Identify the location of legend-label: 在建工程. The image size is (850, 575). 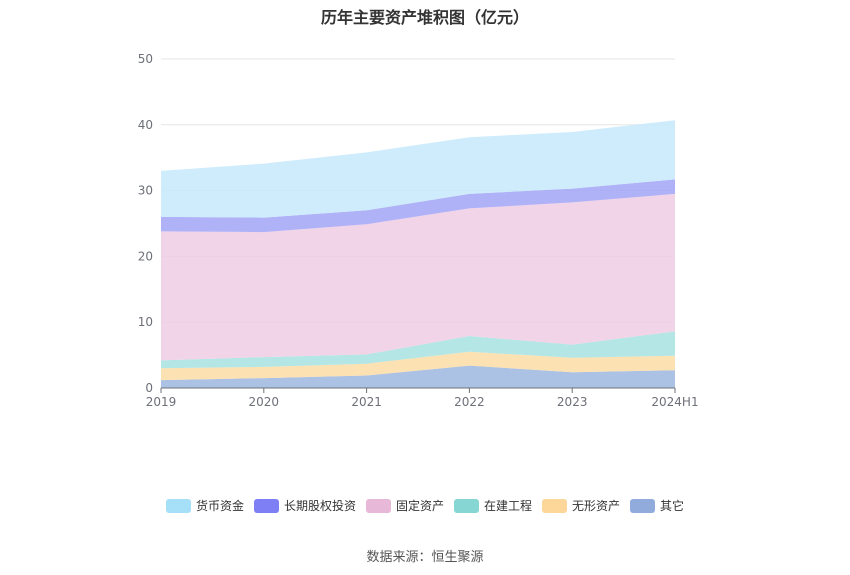
(508, 506).